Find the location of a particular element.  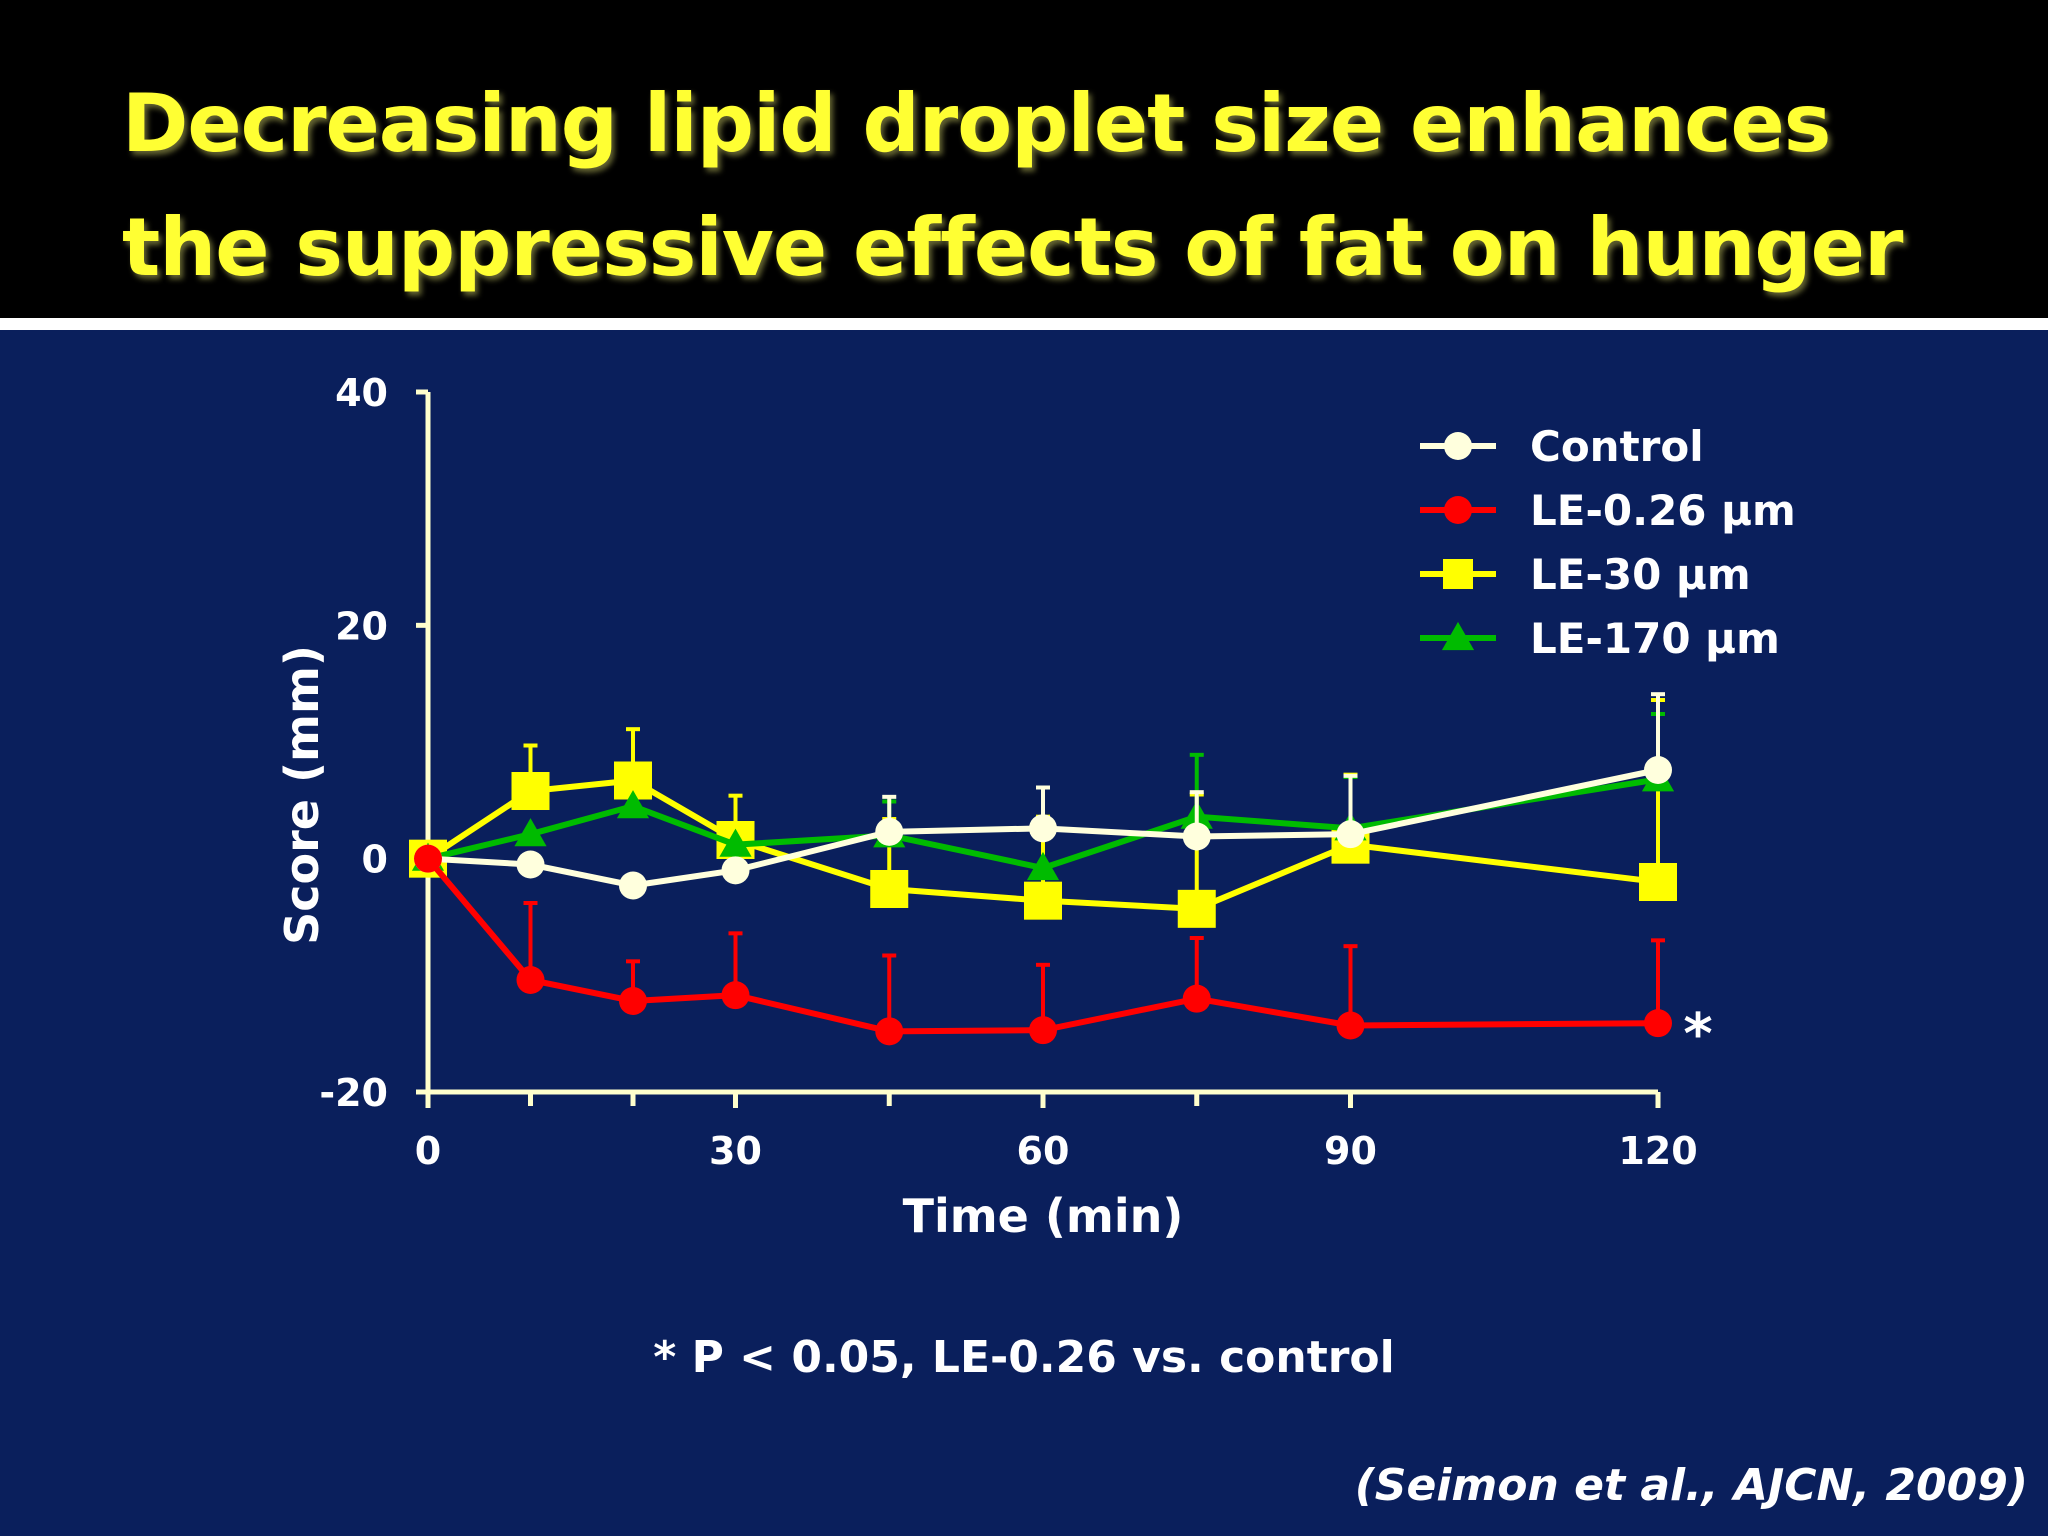

significance-marker: * is located at coordinates (1697, 1034).